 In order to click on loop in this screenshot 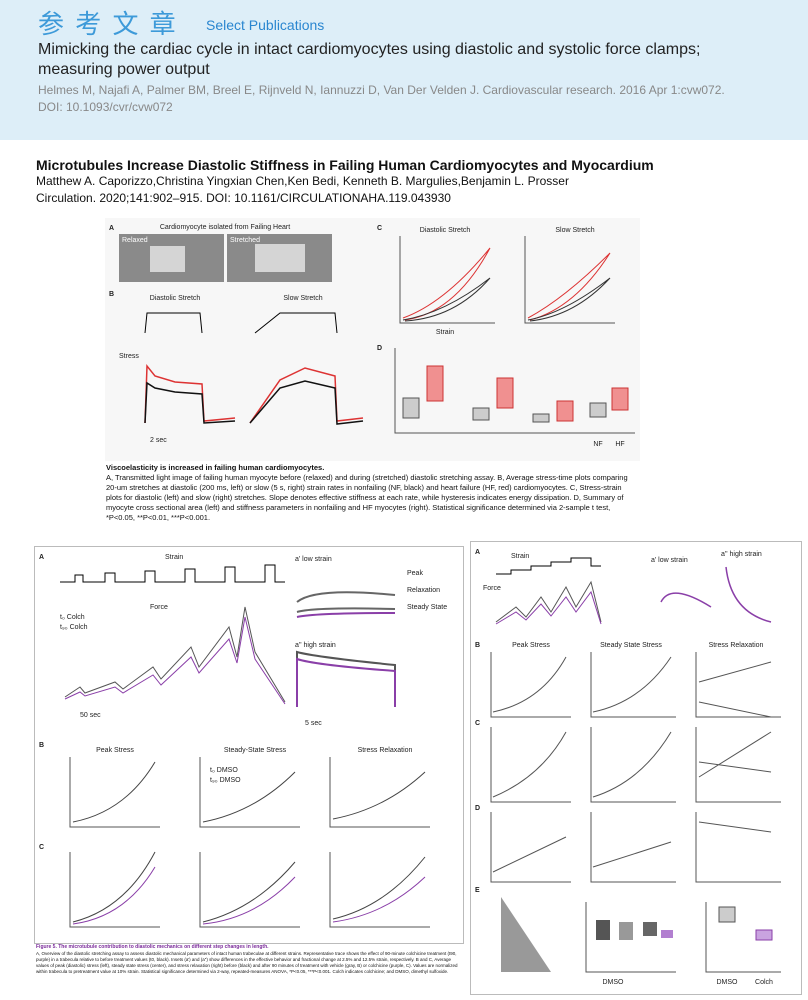, I will do `click(526, 934)`.